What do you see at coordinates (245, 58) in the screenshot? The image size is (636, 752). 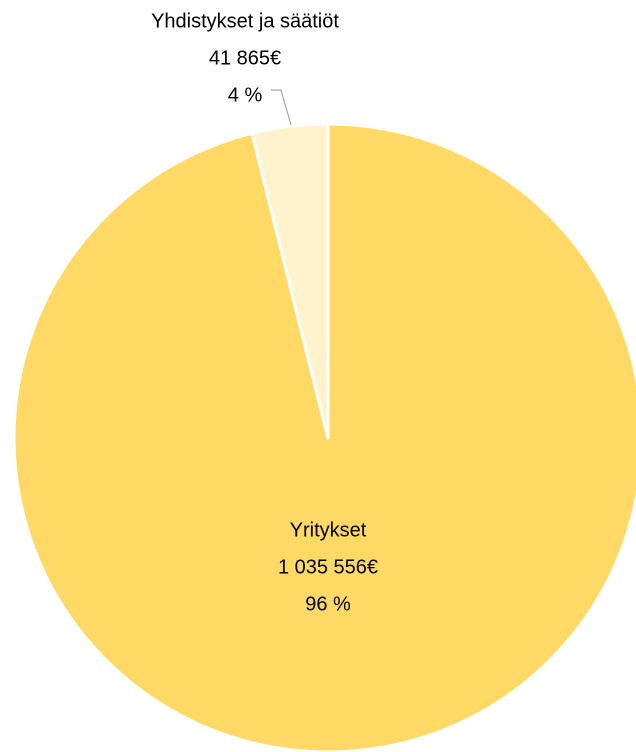 I see `value-label: 41 865€` at bounding box center [245, 58].